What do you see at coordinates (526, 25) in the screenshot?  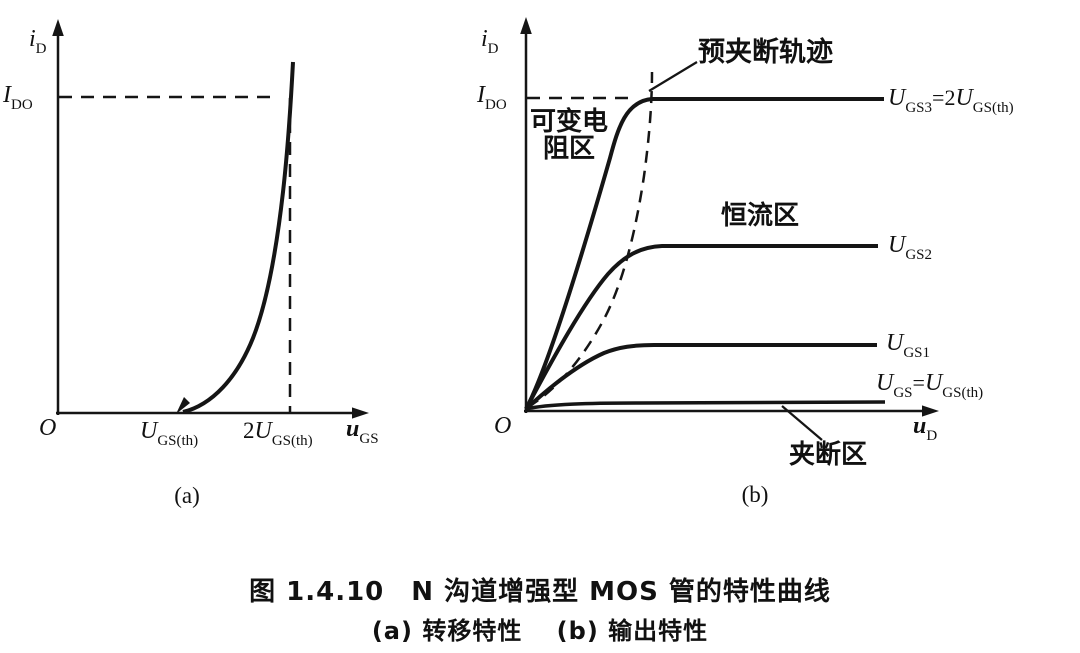 I see `plot-b-y-axis-arrow` at bounding box center [526, 25].